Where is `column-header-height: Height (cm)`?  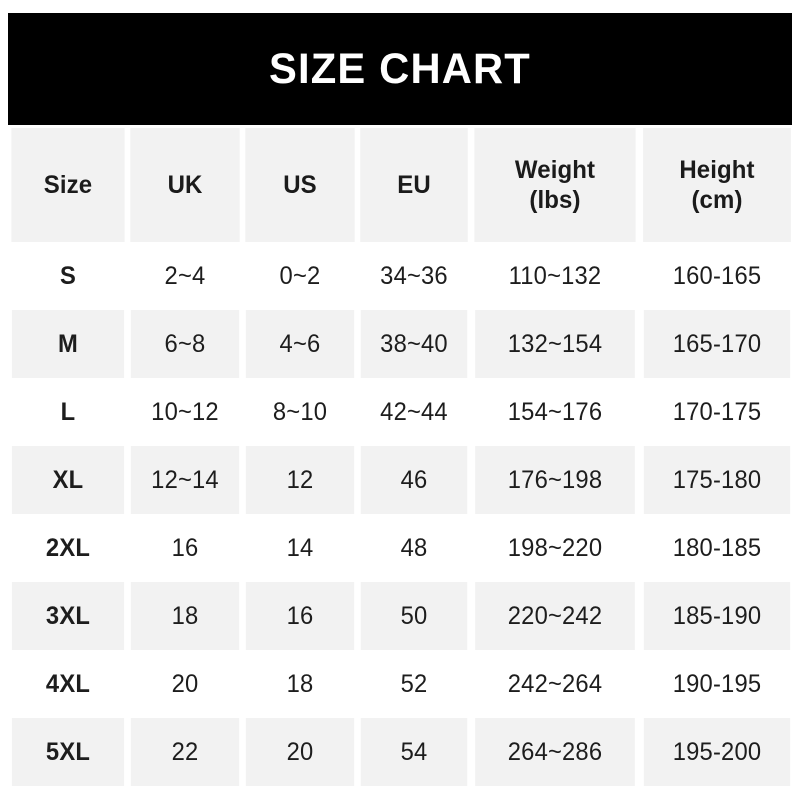 column-header-height: Height (cm) is located at coordinates (717, 185).